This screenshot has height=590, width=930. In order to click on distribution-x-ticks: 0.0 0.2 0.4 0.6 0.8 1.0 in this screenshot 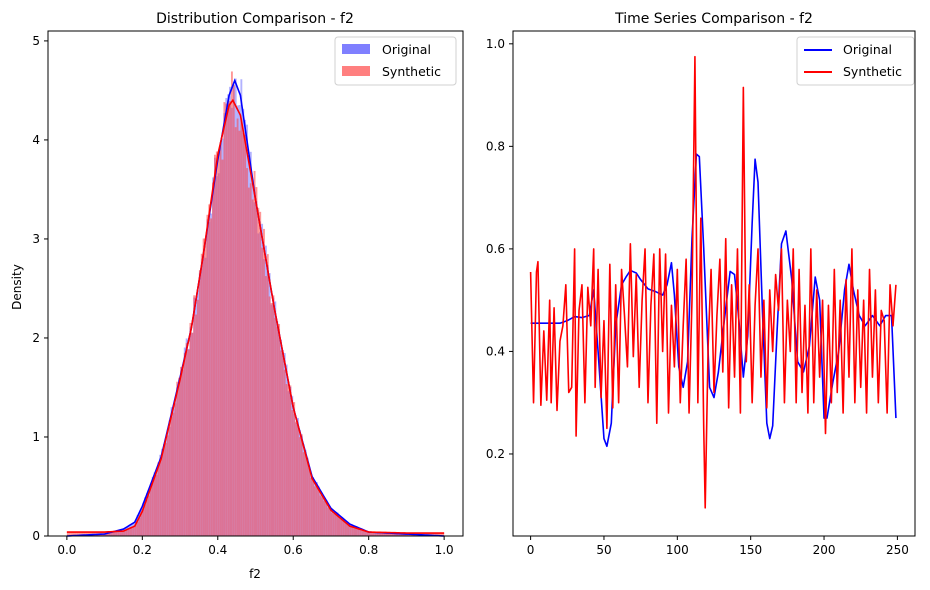, I will do `click(255, 546)`.